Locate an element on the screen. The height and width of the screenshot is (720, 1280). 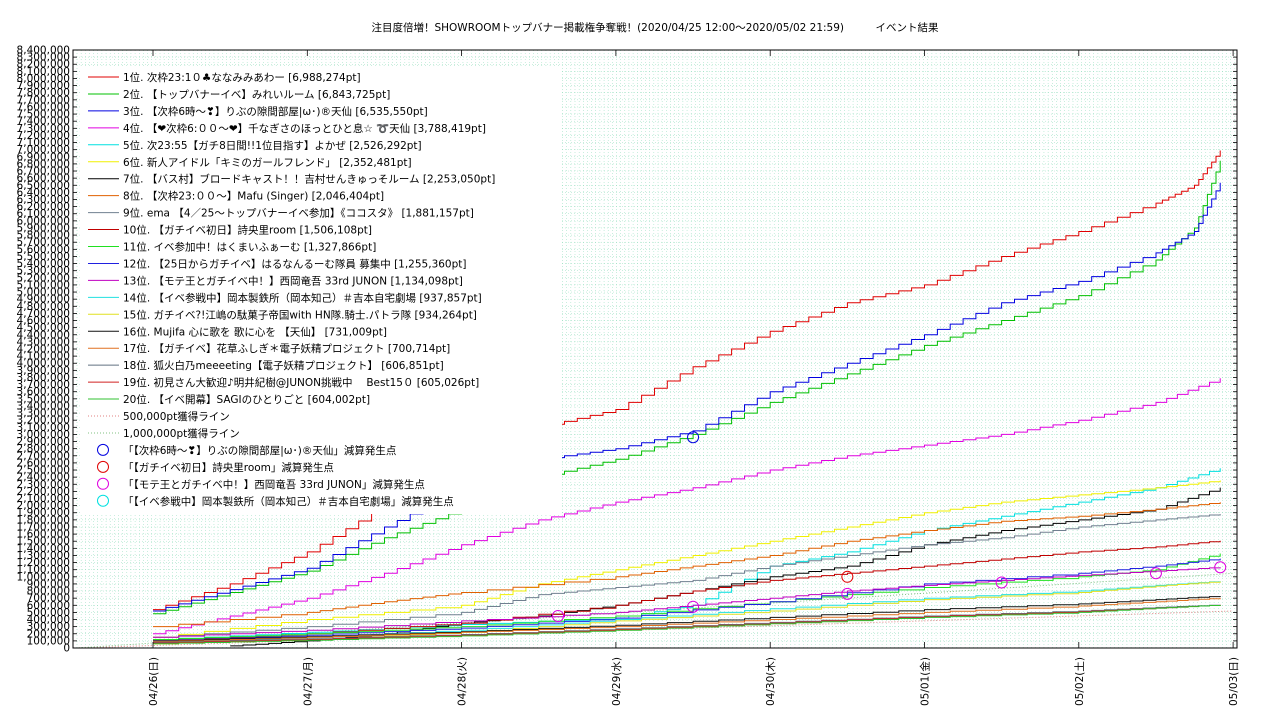
y-tick-label: 3,500,000 is located at coordinates (43, 399).